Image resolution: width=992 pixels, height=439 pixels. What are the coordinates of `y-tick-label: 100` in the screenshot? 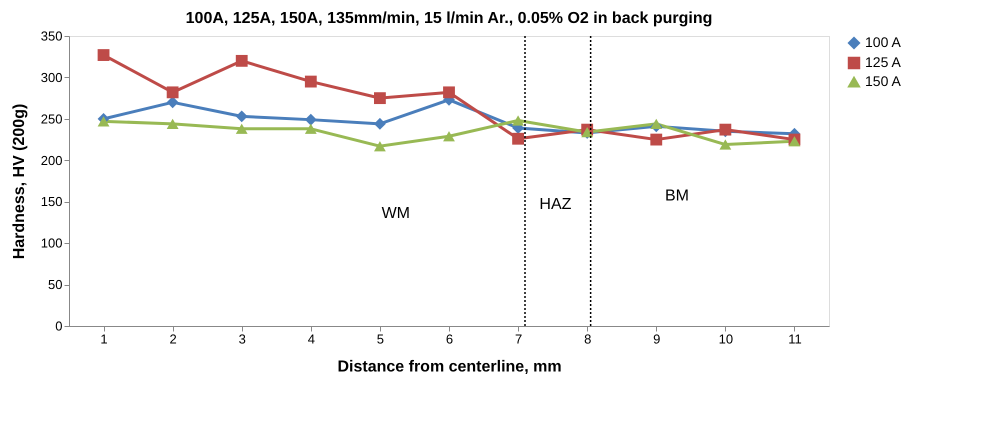 It's located at (51, 243).